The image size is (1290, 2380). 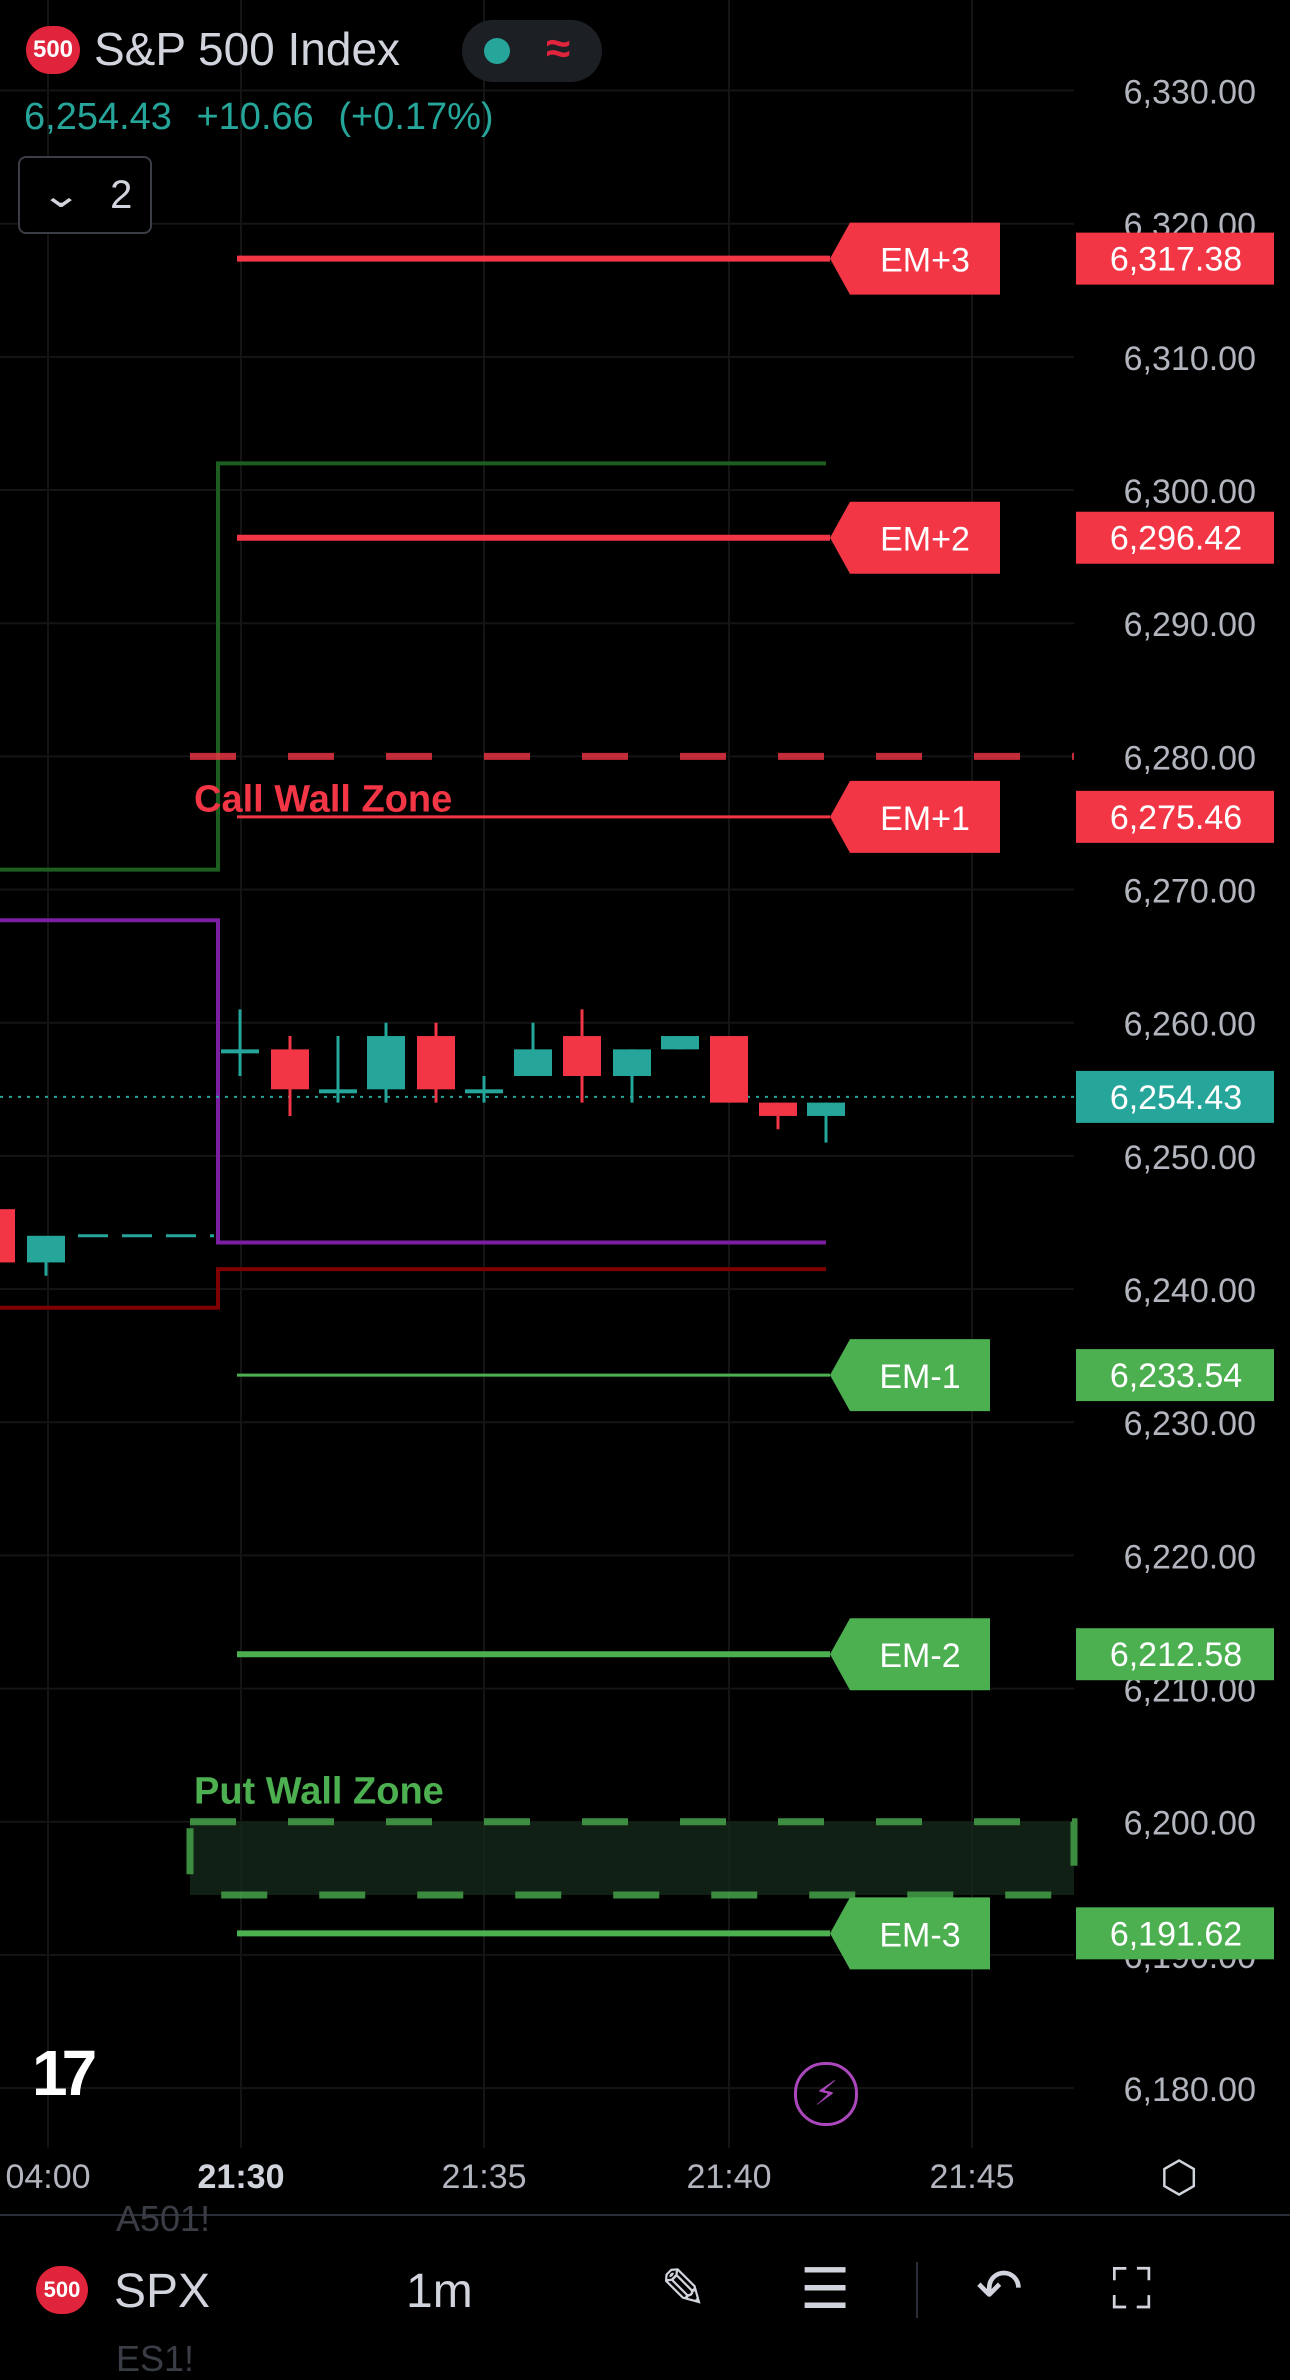 I want to click on put-wall-zone-label: Put Wall Zone, so click(x=319, y=1792).